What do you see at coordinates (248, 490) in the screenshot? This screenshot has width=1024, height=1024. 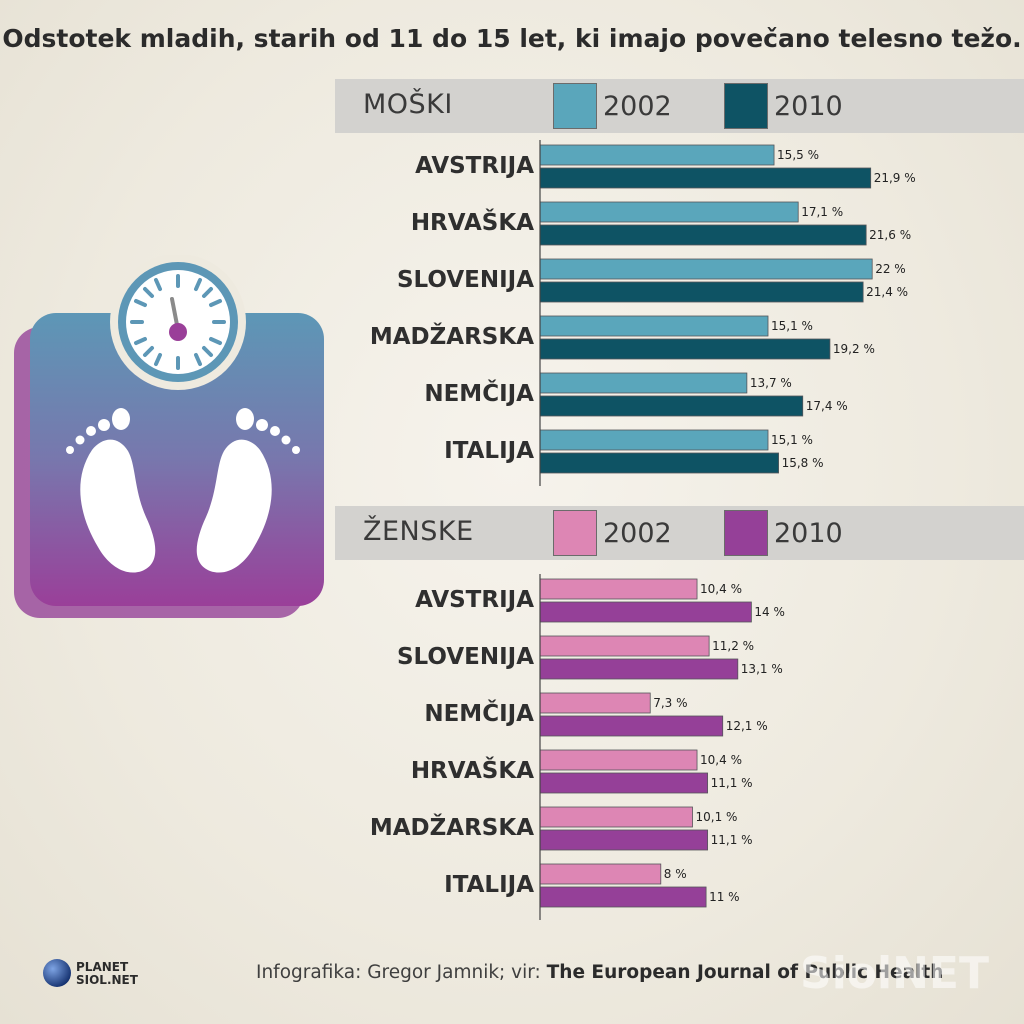 I see `right-footprint-icon` at bounding box center [248, 490].